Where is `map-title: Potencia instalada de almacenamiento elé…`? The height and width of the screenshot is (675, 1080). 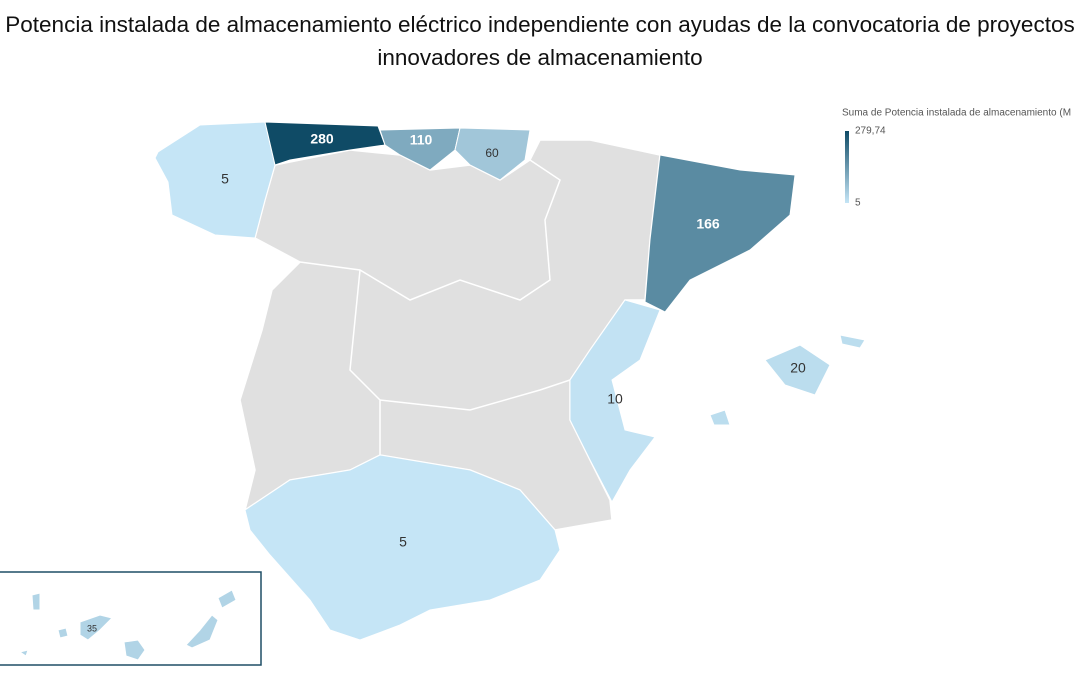 map-title: Potencia instalada de almacenamiento elé… is located at coordinates (540, 41).